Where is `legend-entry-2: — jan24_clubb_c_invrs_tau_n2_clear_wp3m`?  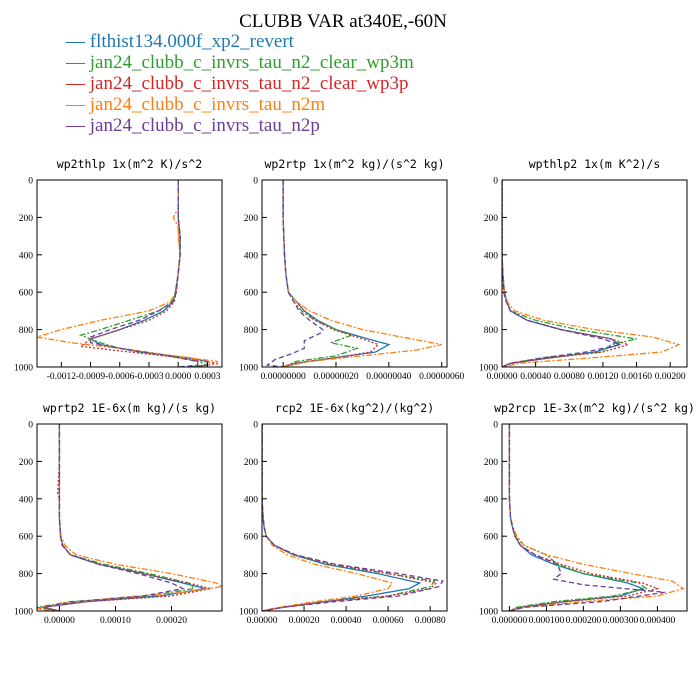
legend-entry-2: — jan24_clubb_c_invrs_tau_n2_clear_wp3m is located at coordinates (239, 62).